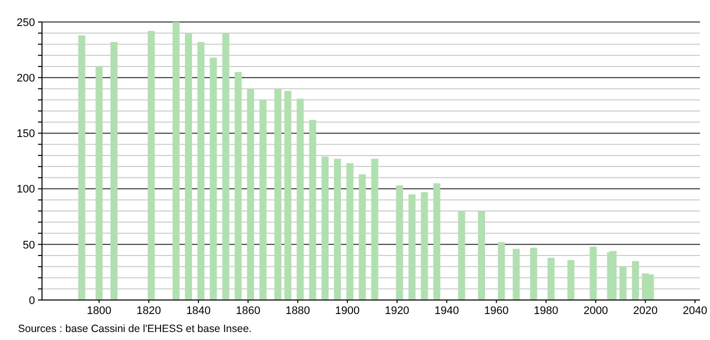  What do you see at coordinates (298, 311) in the screenshot?
I see `x-tick-label: 1880` at bounding box center [298, 311].